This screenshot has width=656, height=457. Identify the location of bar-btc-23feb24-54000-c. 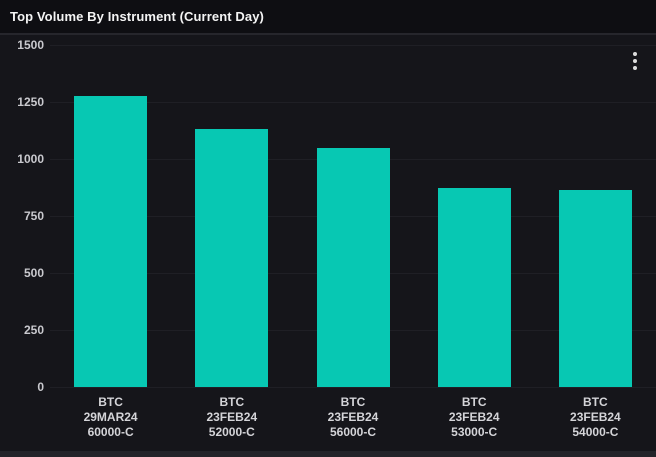
(595, 288).